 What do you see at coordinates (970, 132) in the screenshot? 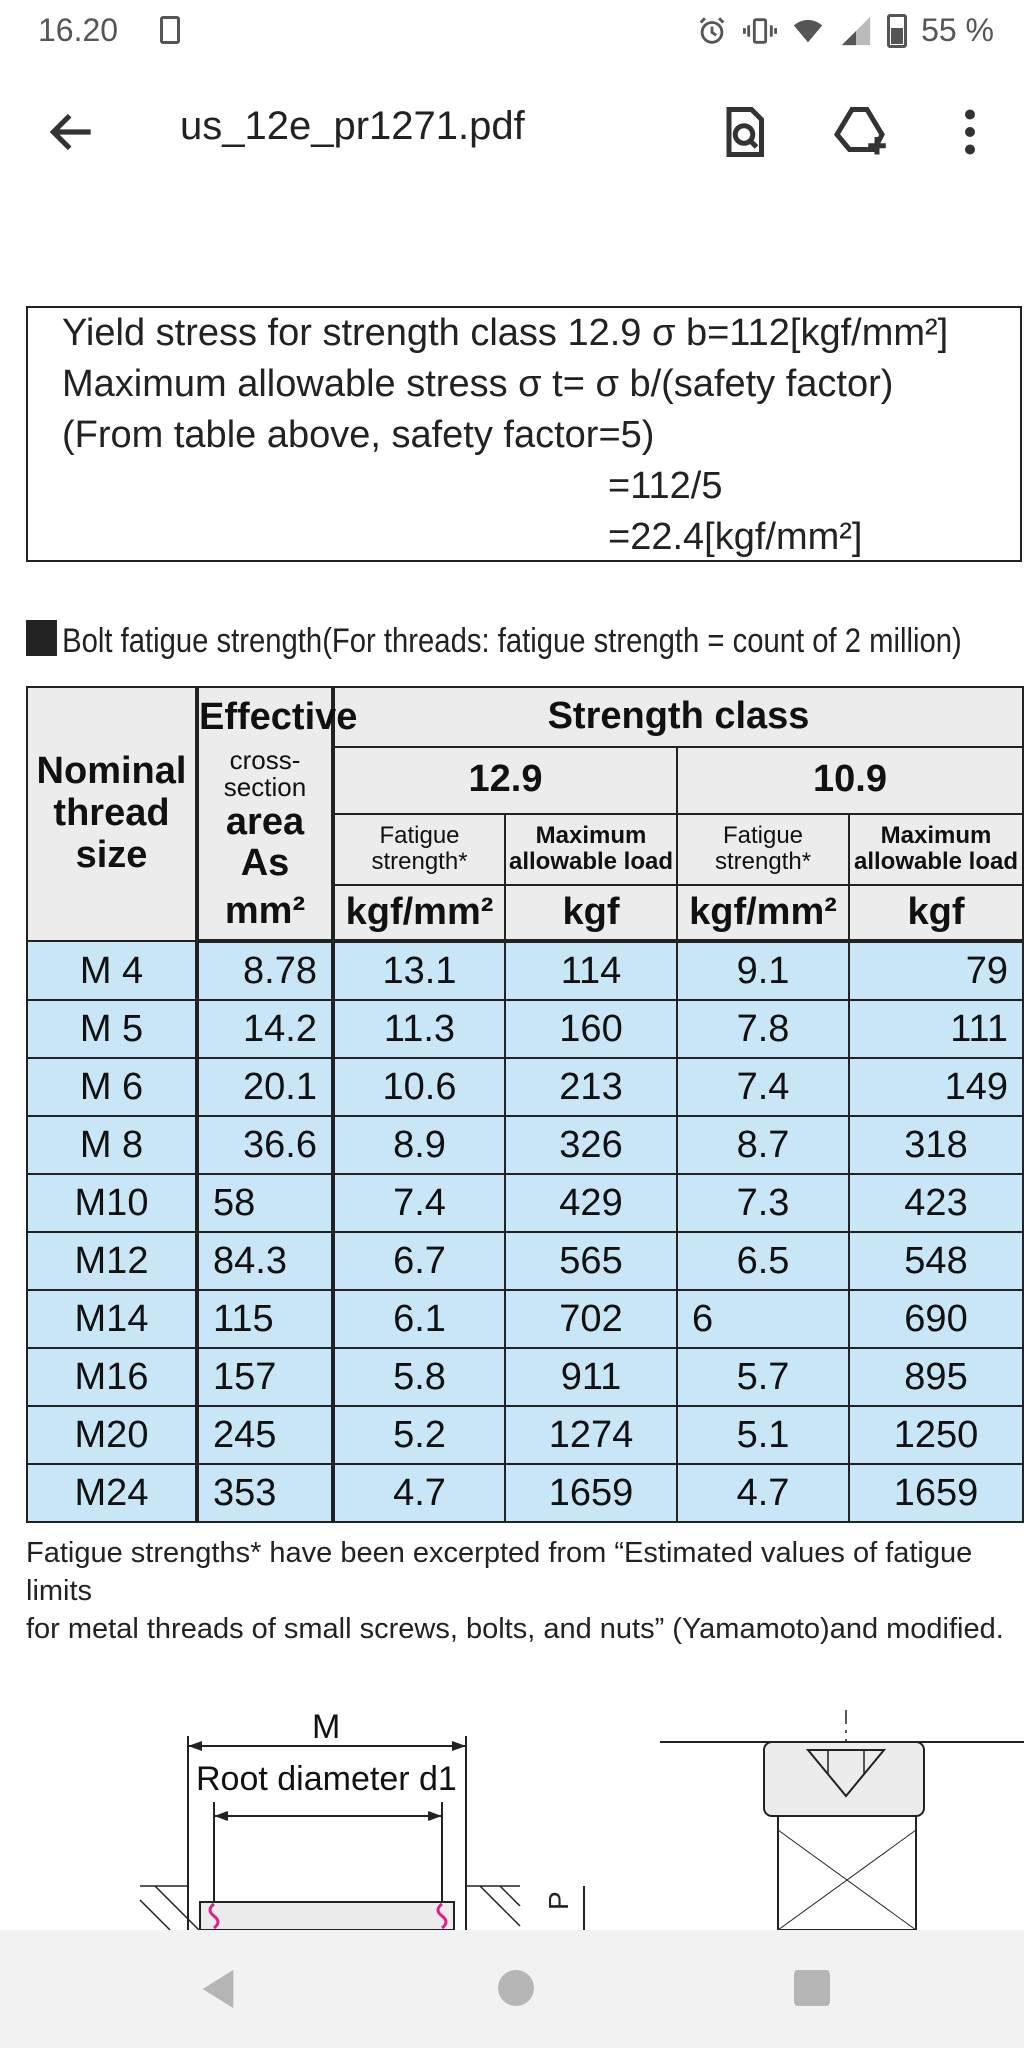
I see `more-vert-icon` at bounding box center [970, 132].